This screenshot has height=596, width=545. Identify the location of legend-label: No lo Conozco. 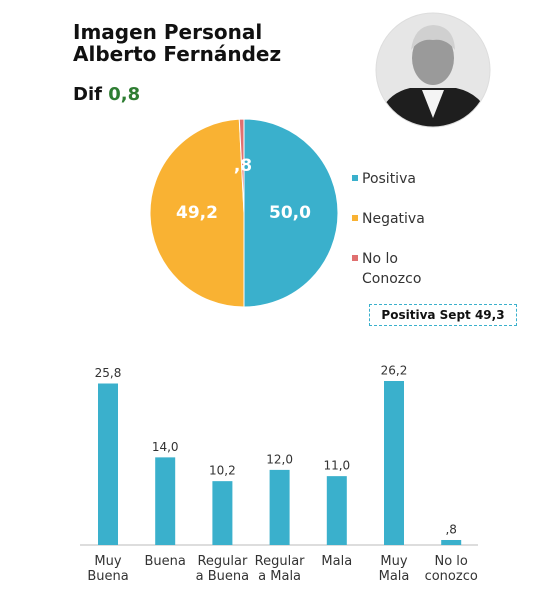
(392, 269).